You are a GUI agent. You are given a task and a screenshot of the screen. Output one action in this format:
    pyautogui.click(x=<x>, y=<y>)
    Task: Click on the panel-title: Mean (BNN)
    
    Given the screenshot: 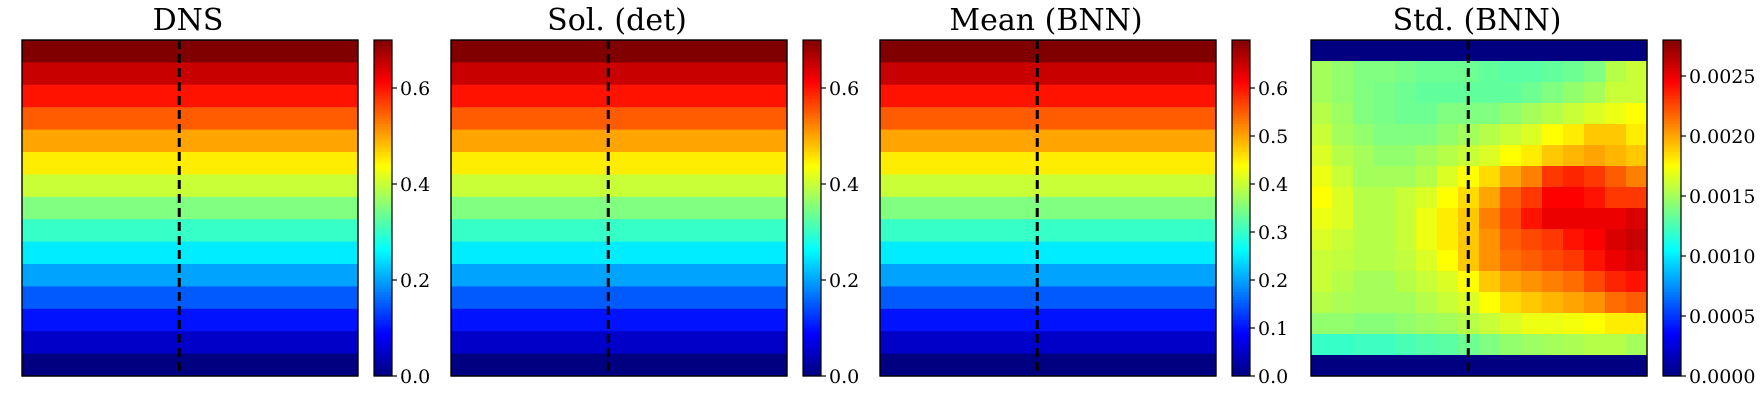 What is the action you would take?
    pyautogui.click(x=1045, y=20)
    